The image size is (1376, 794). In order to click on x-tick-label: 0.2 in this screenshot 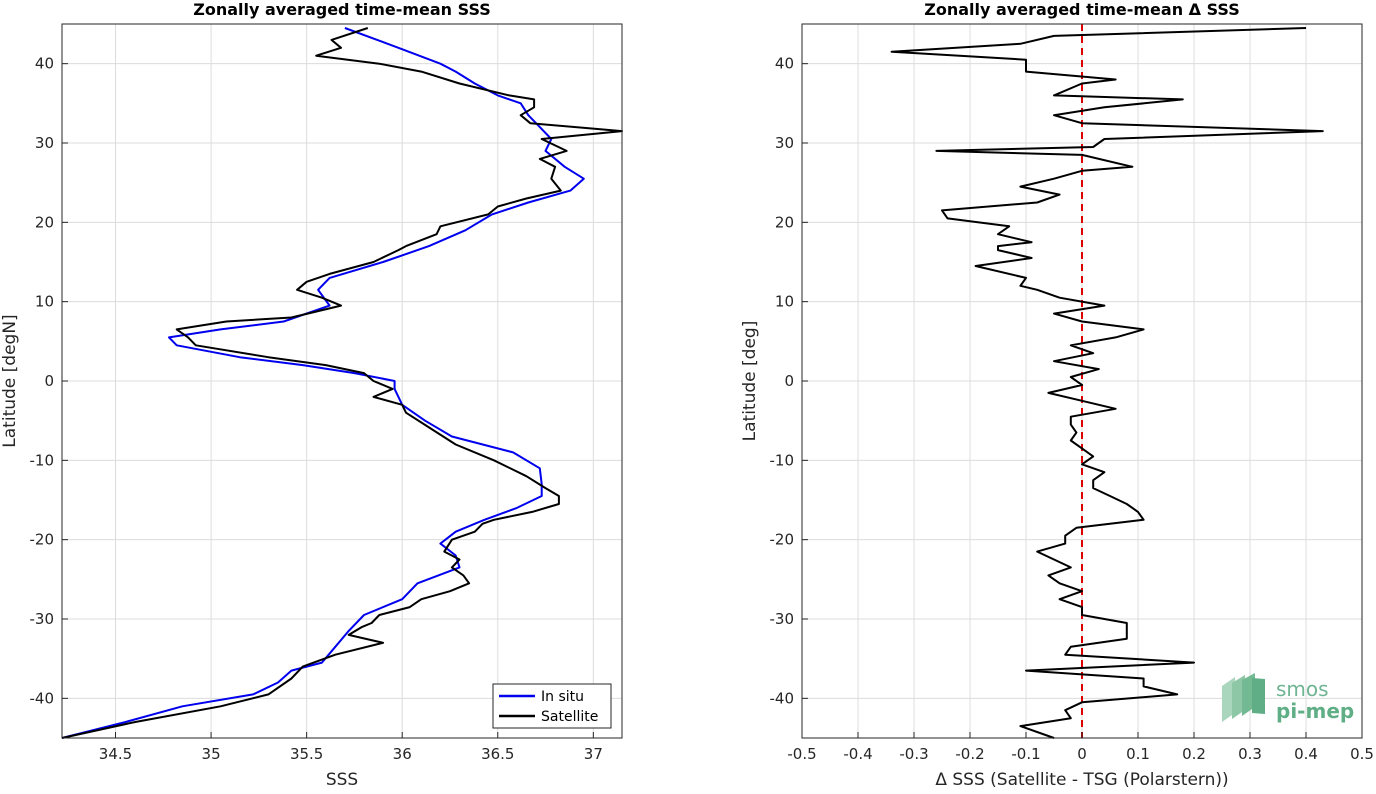, I will do `click(1194, 754)`.